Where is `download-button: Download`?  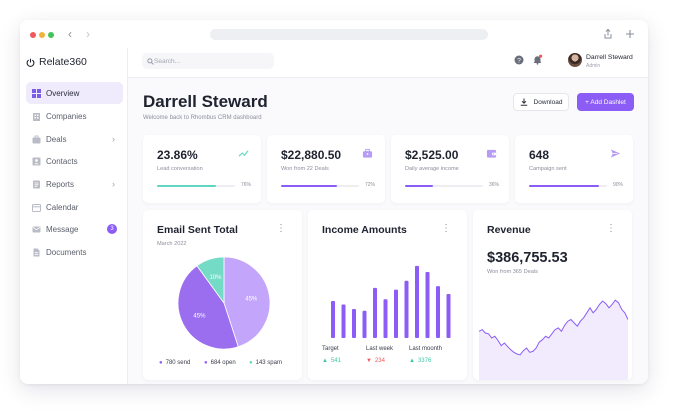
download-button: Download is located at coordinates (541, 102).